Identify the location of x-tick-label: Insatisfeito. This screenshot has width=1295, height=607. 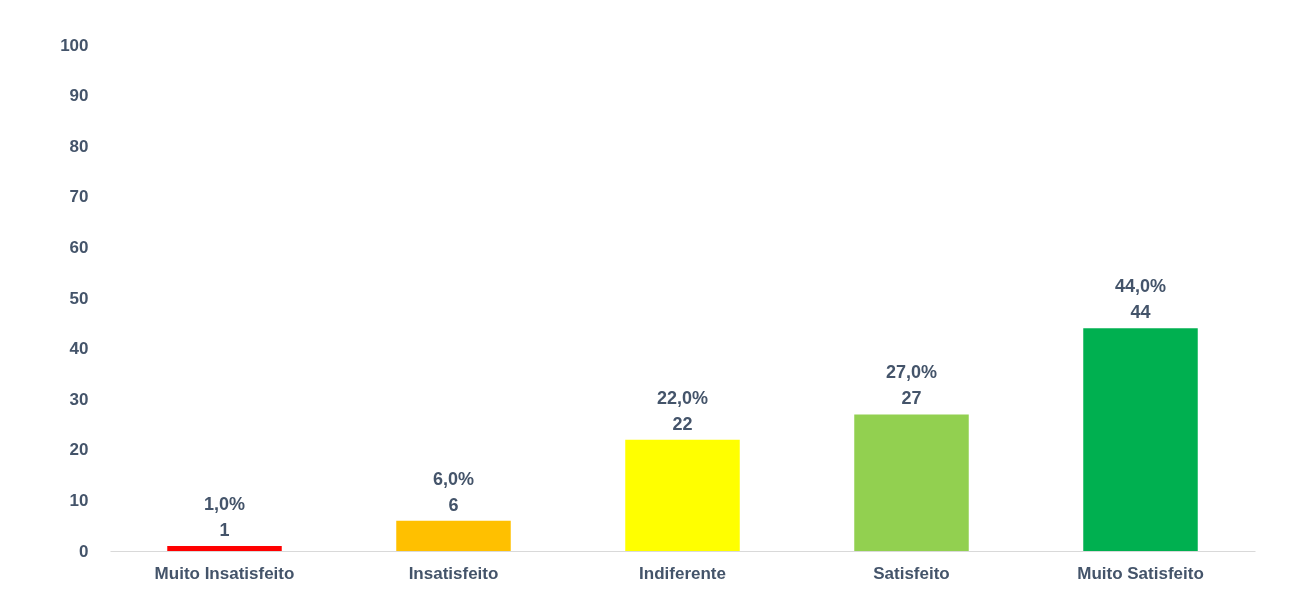
(453, 573).